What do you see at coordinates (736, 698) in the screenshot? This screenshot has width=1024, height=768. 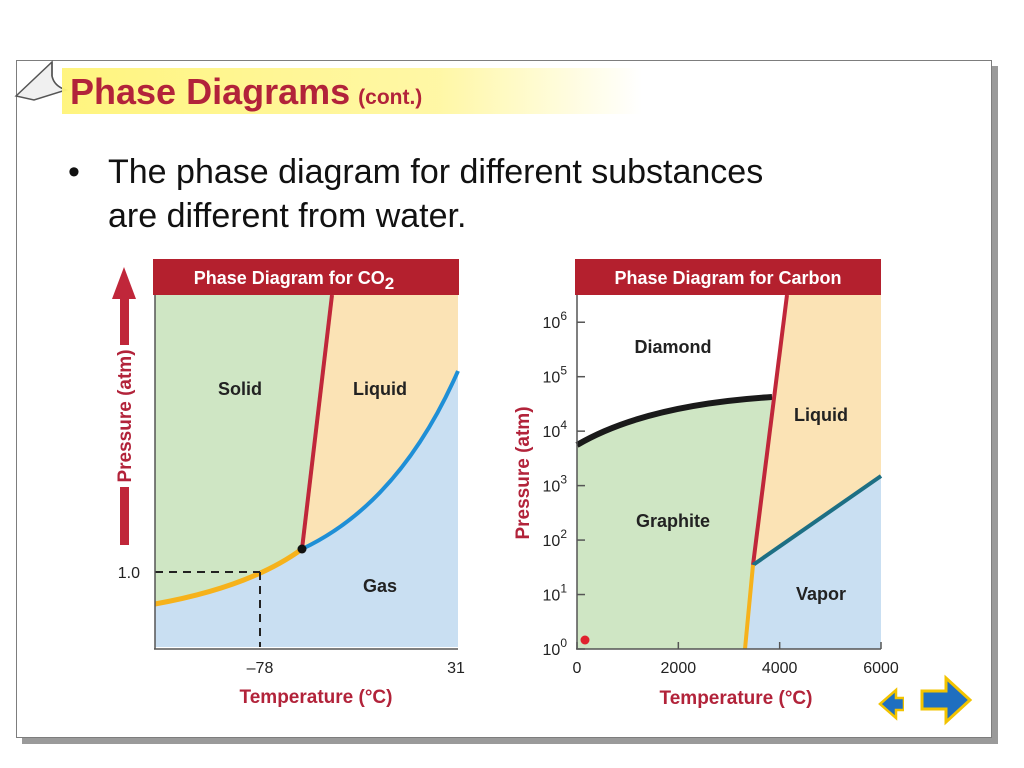 I see `carbon-xlabel: Temperature (°C)` at bounding box center [736, 698].